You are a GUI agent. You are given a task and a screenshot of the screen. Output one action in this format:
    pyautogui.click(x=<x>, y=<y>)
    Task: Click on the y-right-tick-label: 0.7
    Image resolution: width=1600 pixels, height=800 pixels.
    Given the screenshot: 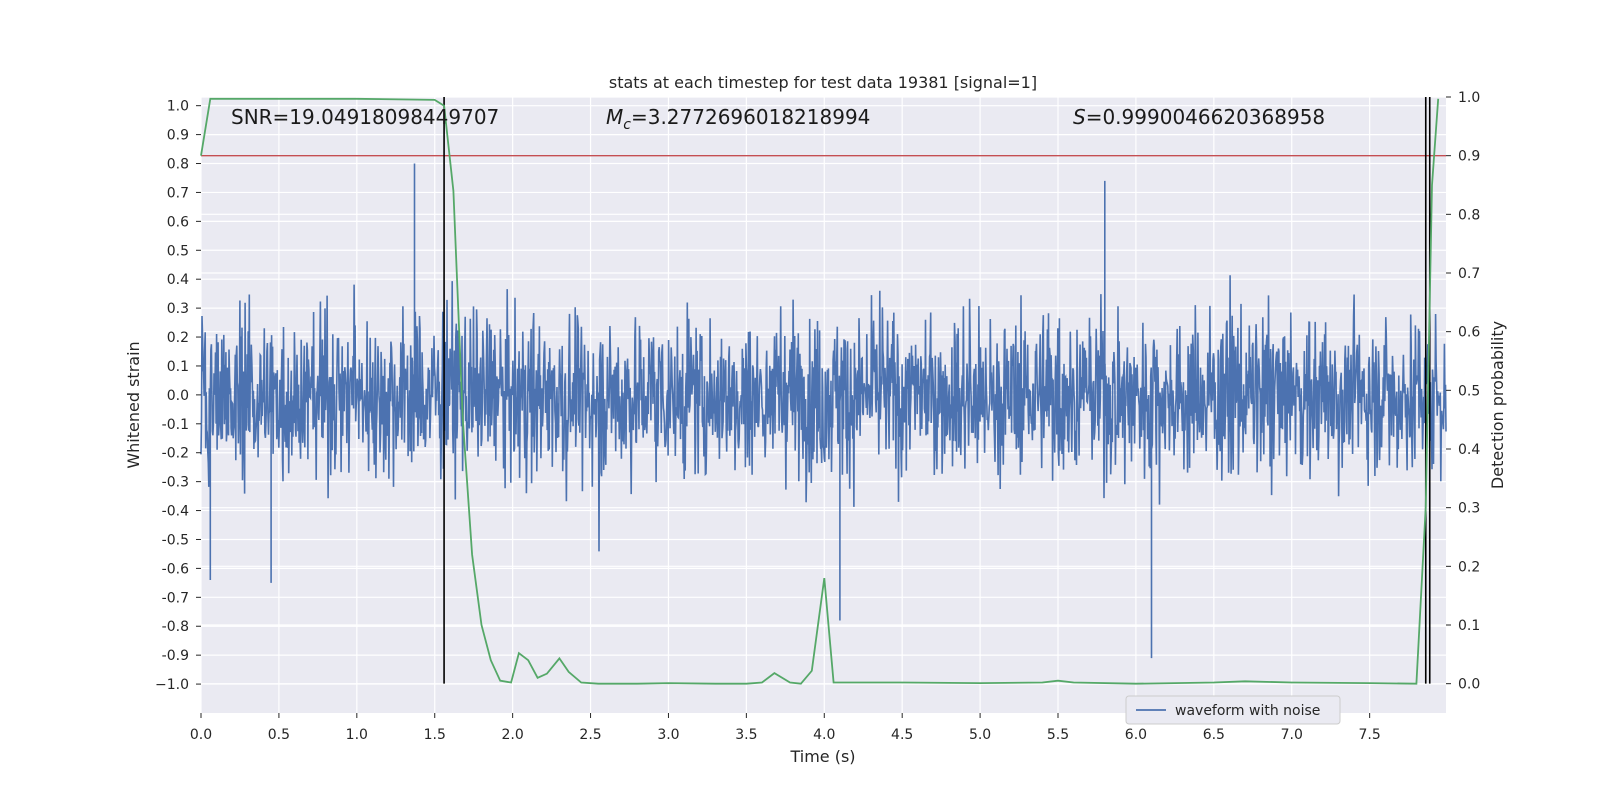 What is the action you would take?
    pyautogui.click(x=1469, y=274)
    